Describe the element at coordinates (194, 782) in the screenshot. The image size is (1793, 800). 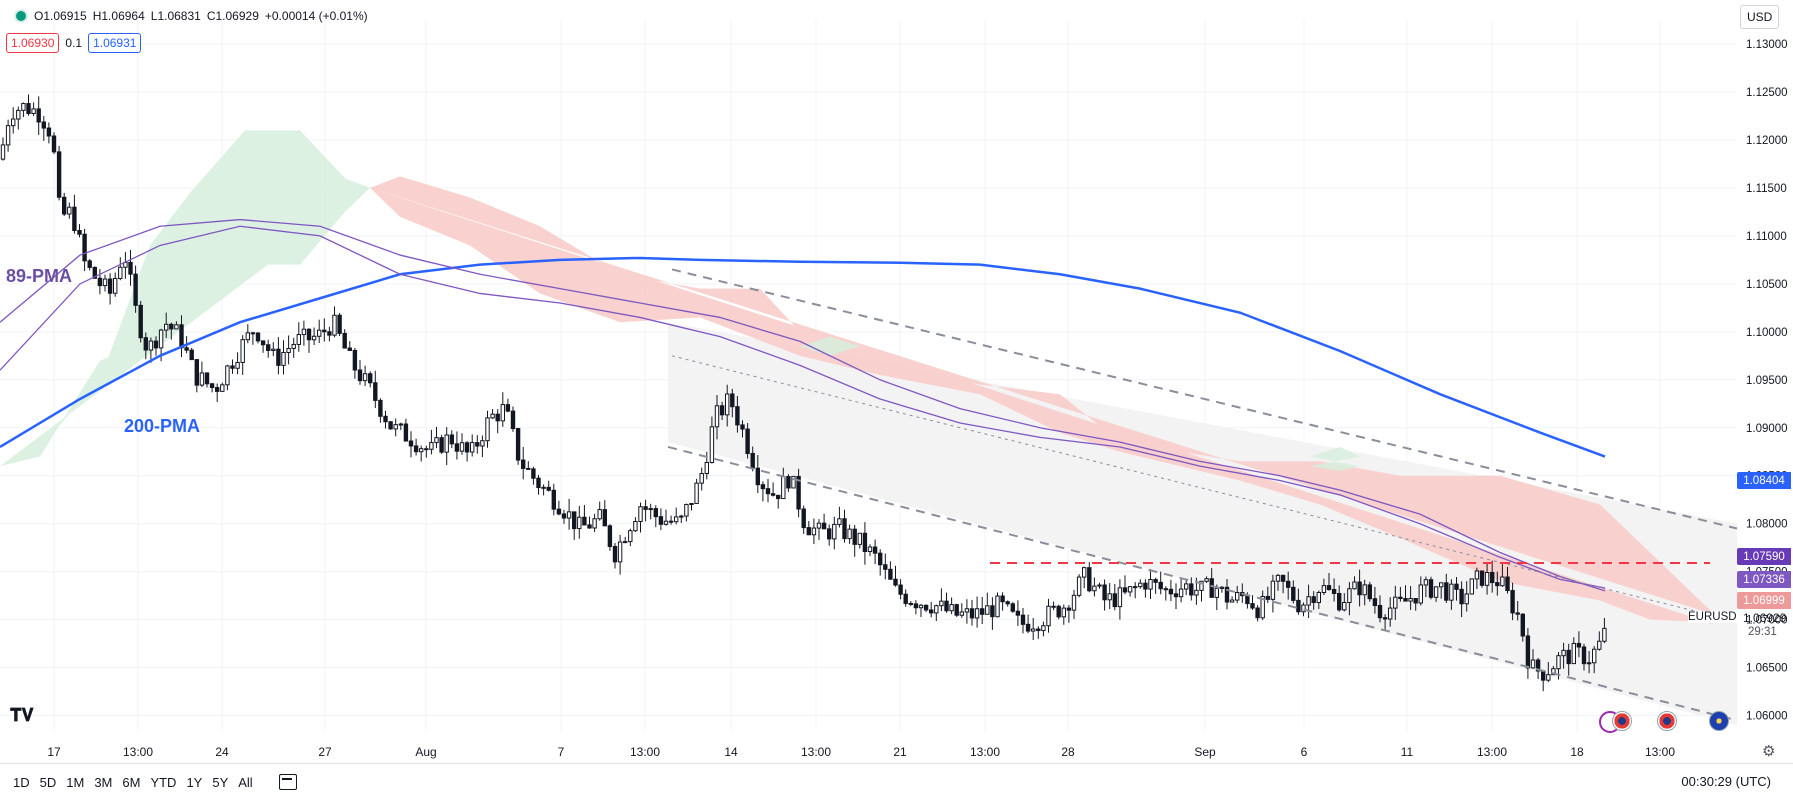
I see `range-1y-button: 1Y` at that location.